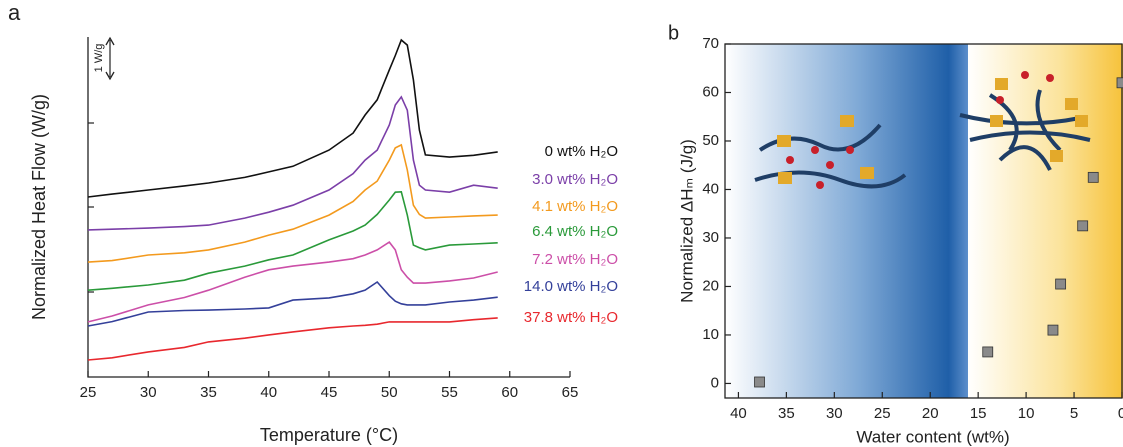 Image resolution: width=1123 pixels, height=447 pixels. I want to click on x-tick-label: 45, so click(329, 392).